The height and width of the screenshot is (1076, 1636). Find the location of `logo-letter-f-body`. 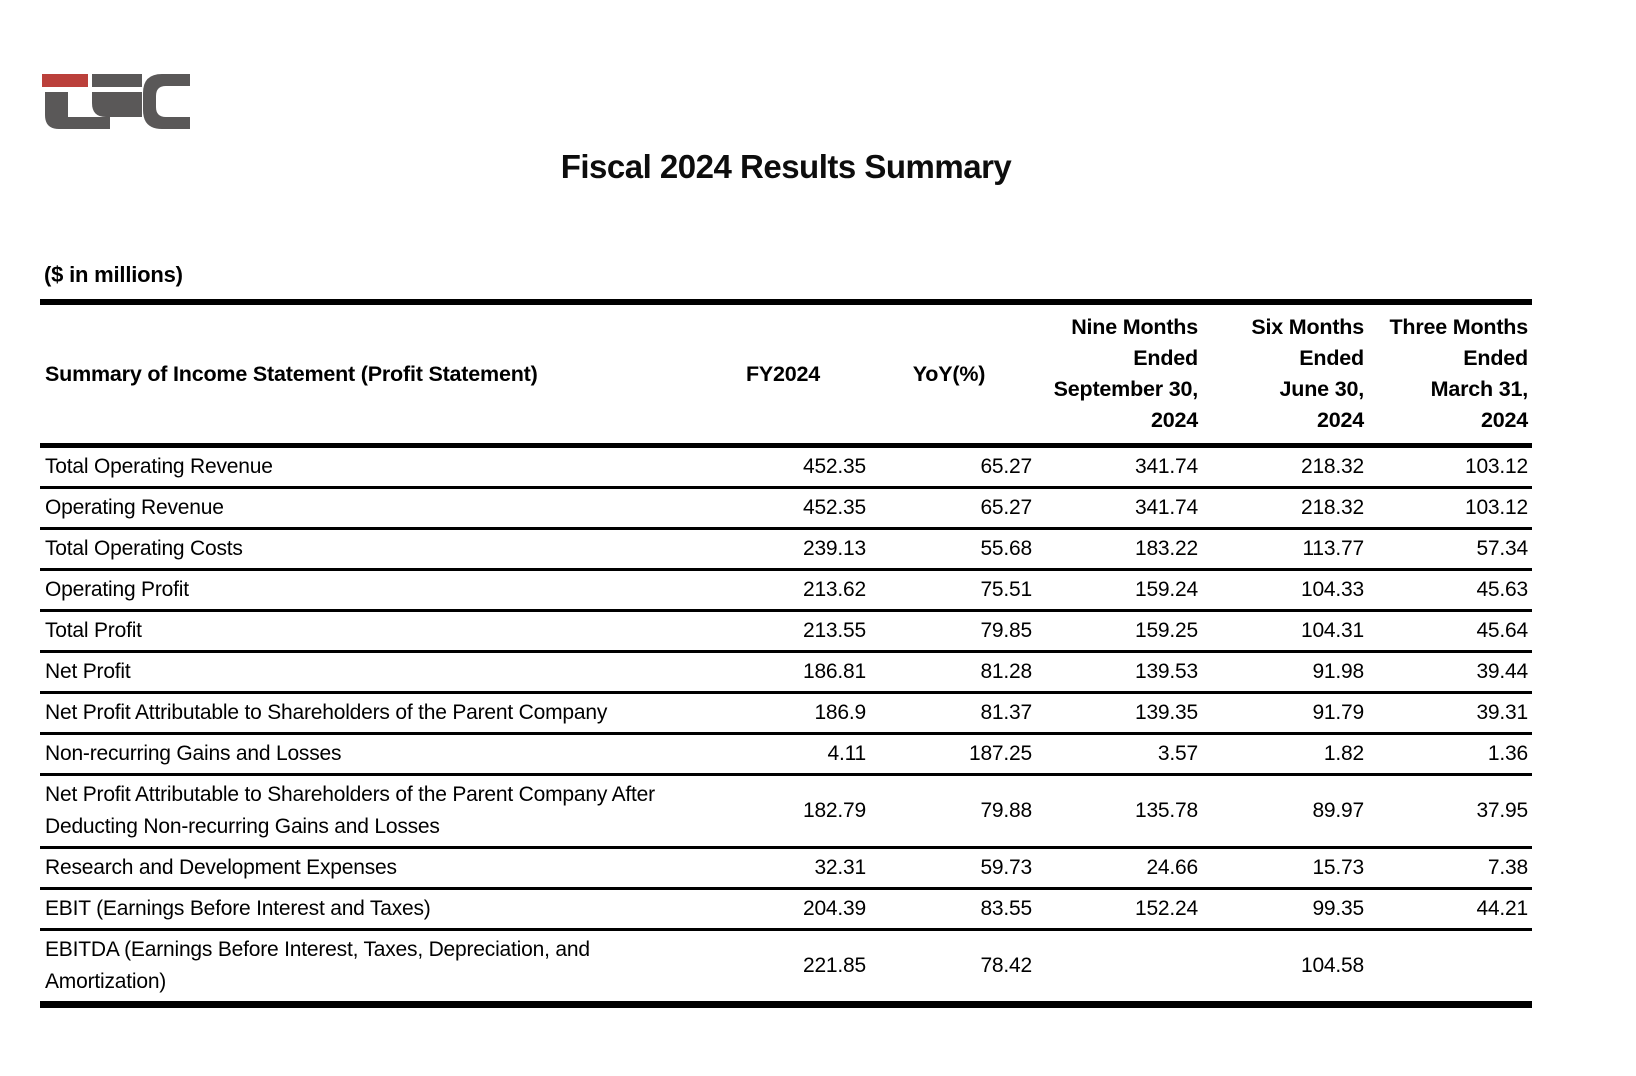

logo-letter-f-body is located at coordinates (117, 104).